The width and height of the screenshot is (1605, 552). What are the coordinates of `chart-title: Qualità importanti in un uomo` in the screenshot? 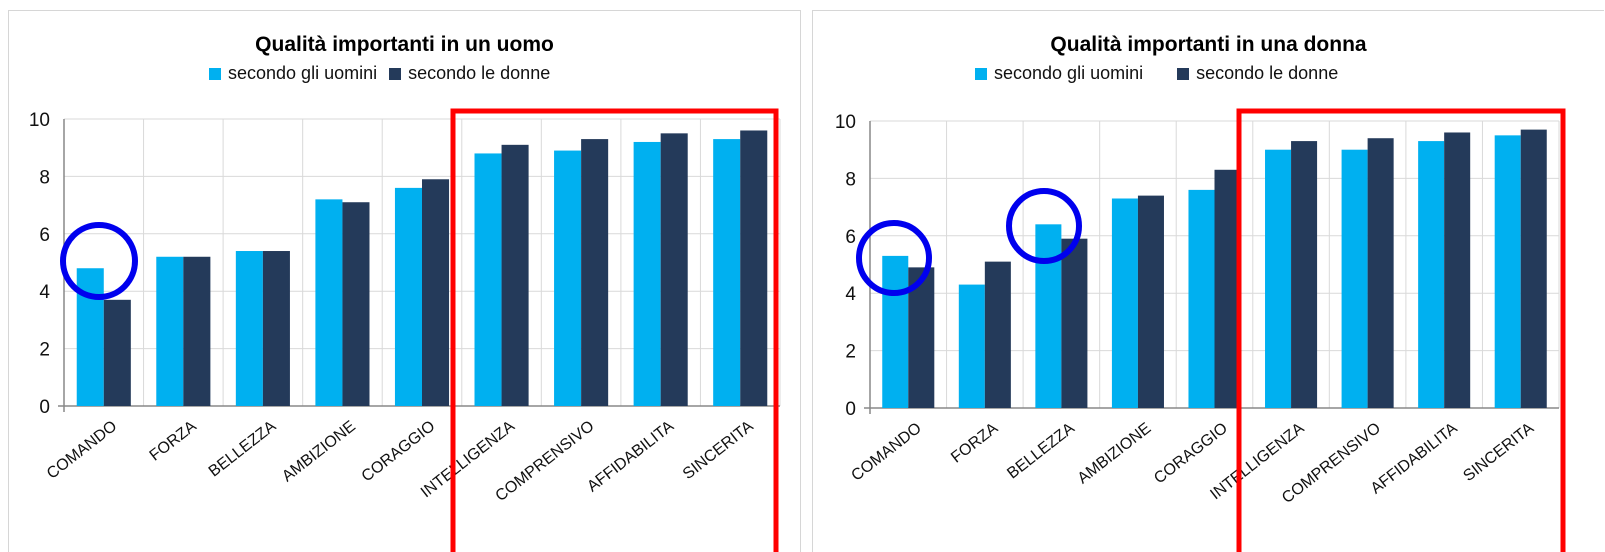 It's located at (404, 44).